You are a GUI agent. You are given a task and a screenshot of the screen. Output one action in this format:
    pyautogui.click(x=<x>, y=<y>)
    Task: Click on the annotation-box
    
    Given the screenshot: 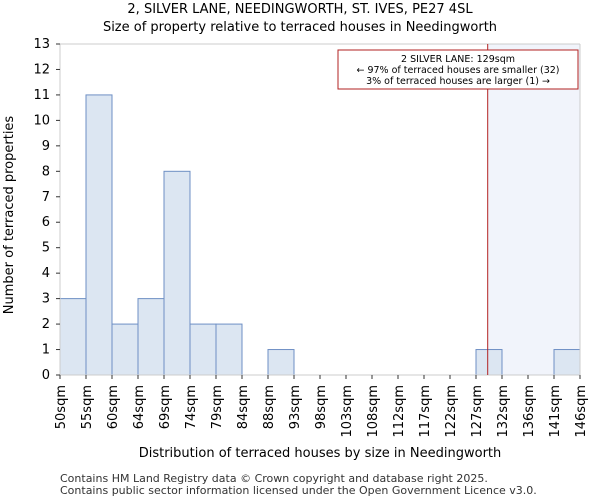 What is the action you would take?
    pyautogui.click(x=458, y=69)
    